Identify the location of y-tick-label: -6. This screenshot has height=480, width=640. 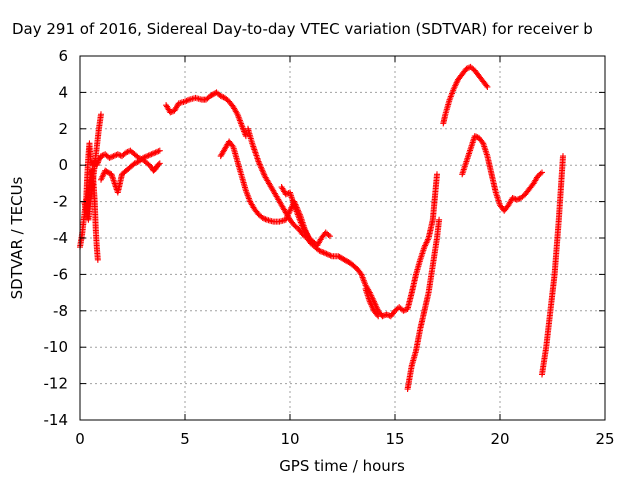
(60, 274).